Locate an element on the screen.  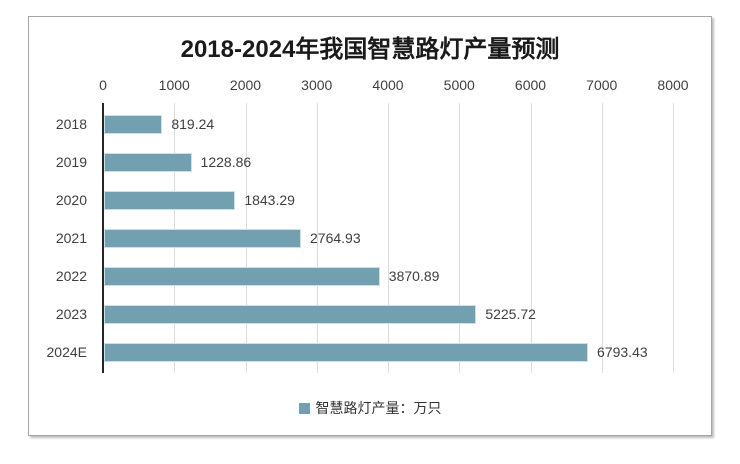
x-axis-tick-label: 8000 is located at coordinates (673, 85).